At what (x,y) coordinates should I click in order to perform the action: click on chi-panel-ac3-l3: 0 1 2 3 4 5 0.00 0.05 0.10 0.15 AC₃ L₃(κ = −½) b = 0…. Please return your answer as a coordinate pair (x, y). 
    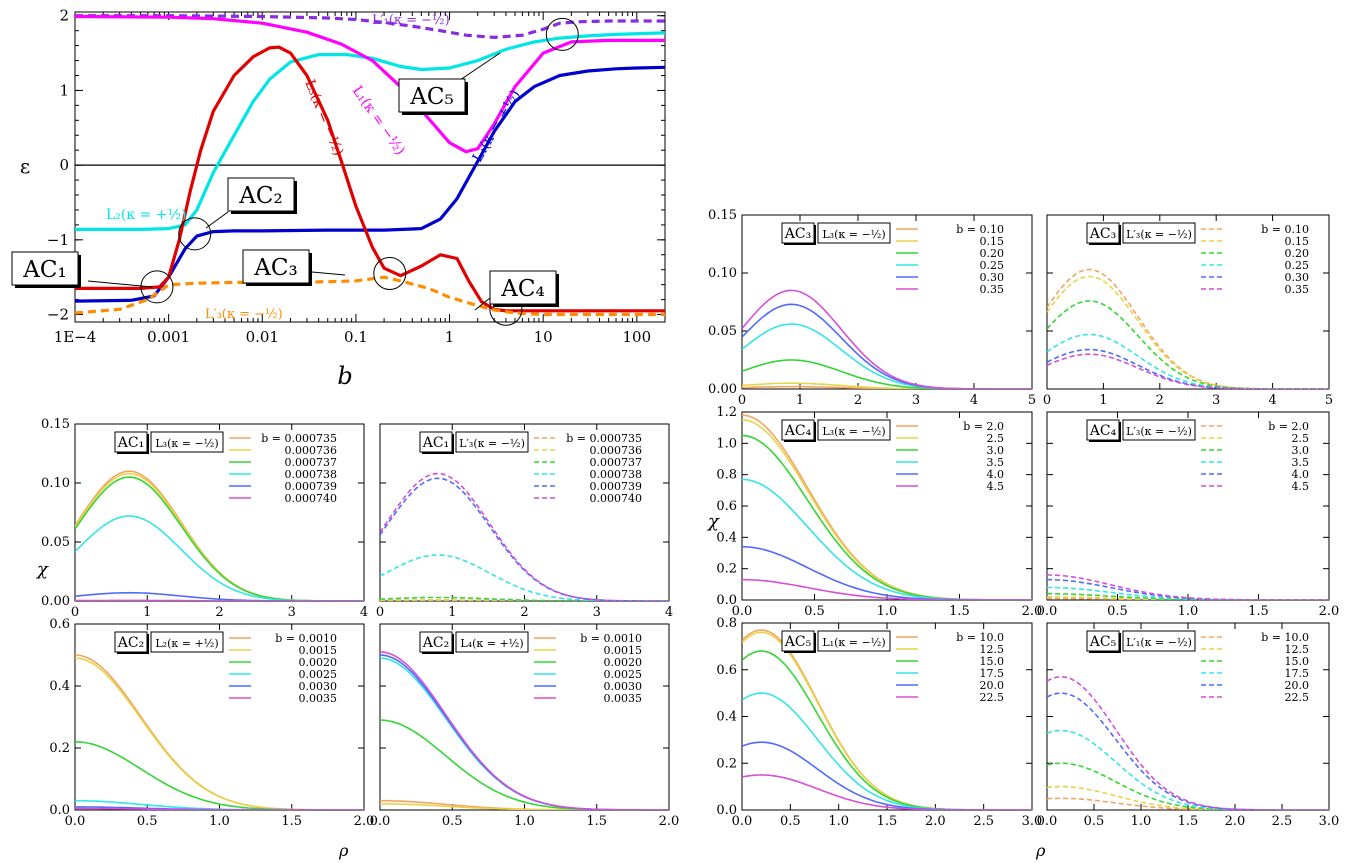
    Looking at the image, I should click on (872, 308).